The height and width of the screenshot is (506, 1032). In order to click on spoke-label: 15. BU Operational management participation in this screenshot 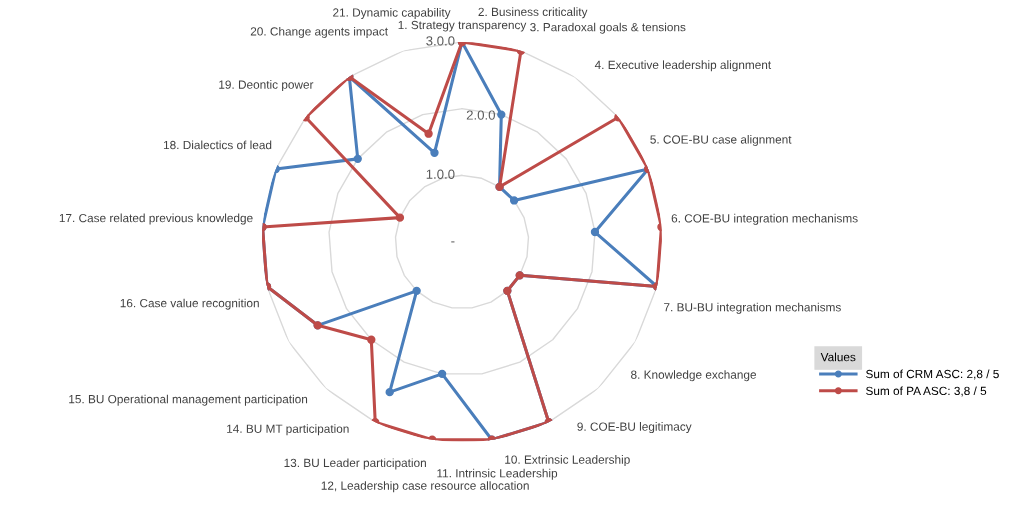, I will do `click(188, 400)`.